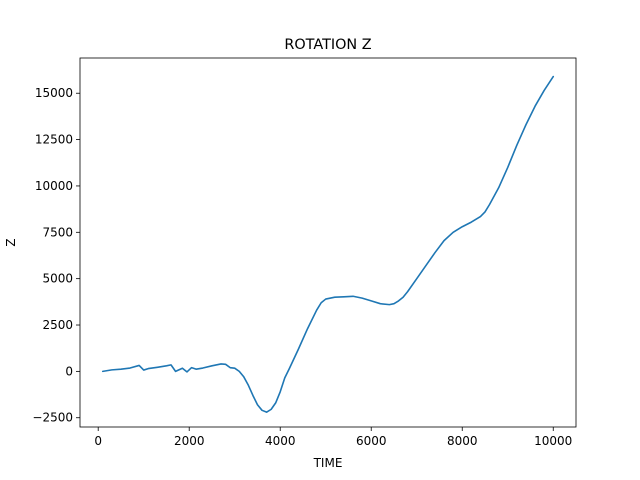  I want to click on x-axis: 0 2000 4000 6000 8000 10000, so click(333, 437).